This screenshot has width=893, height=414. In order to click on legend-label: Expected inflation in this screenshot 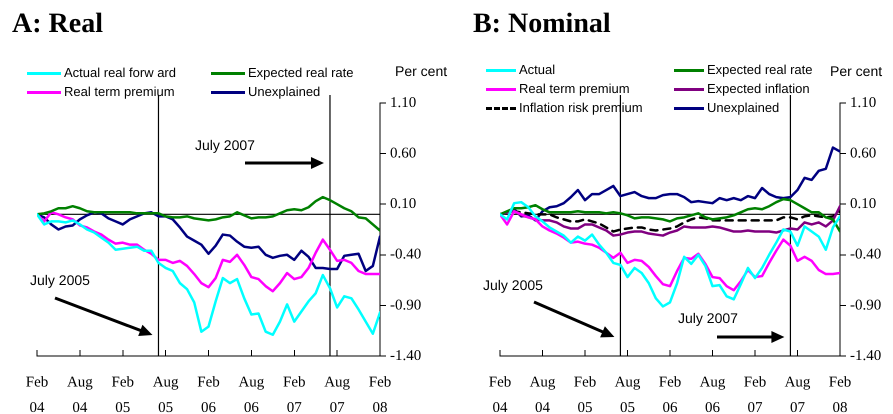, I will do `click(758, 89)`.